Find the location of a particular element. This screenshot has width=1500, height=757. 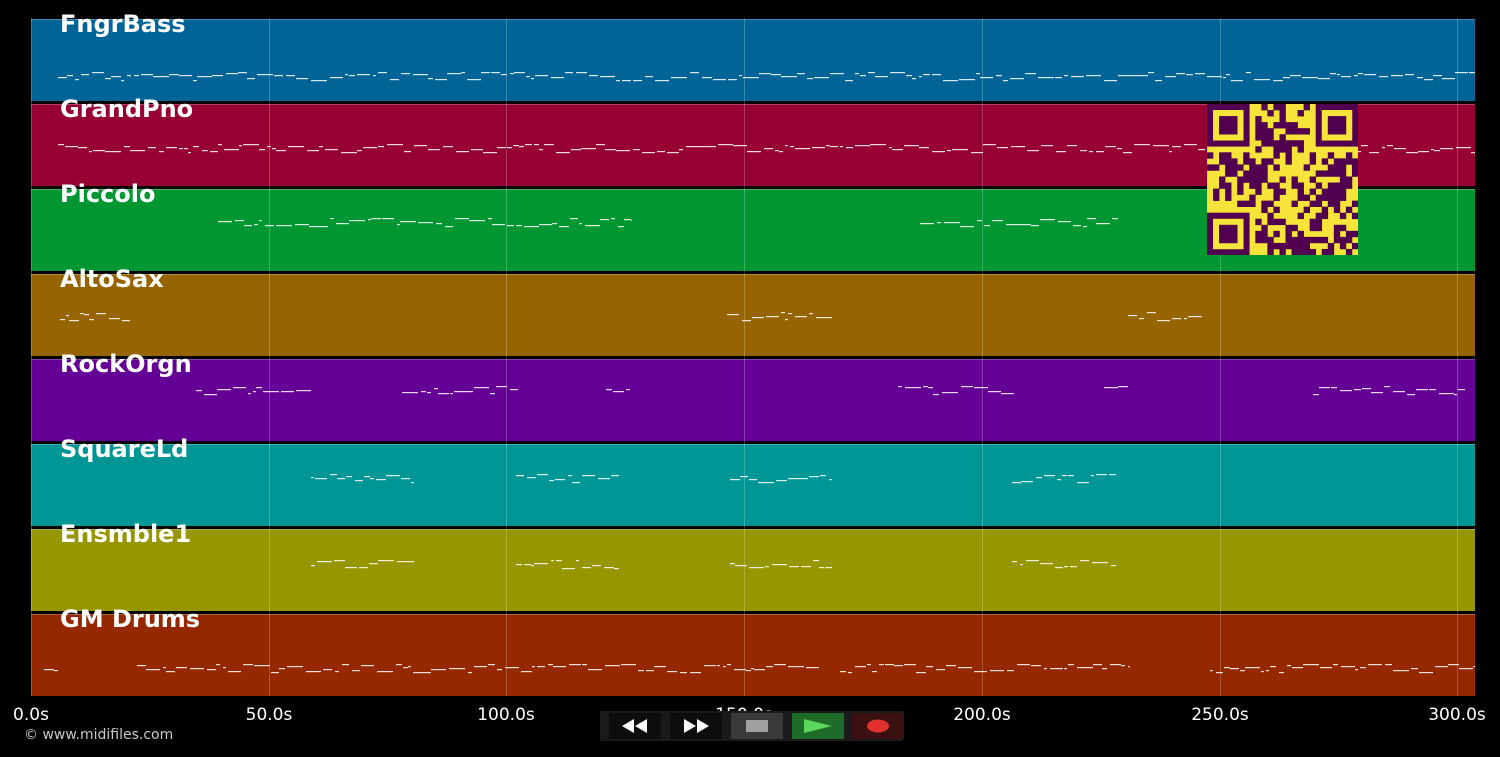

transport-controls is located at coordinates (752, 726).